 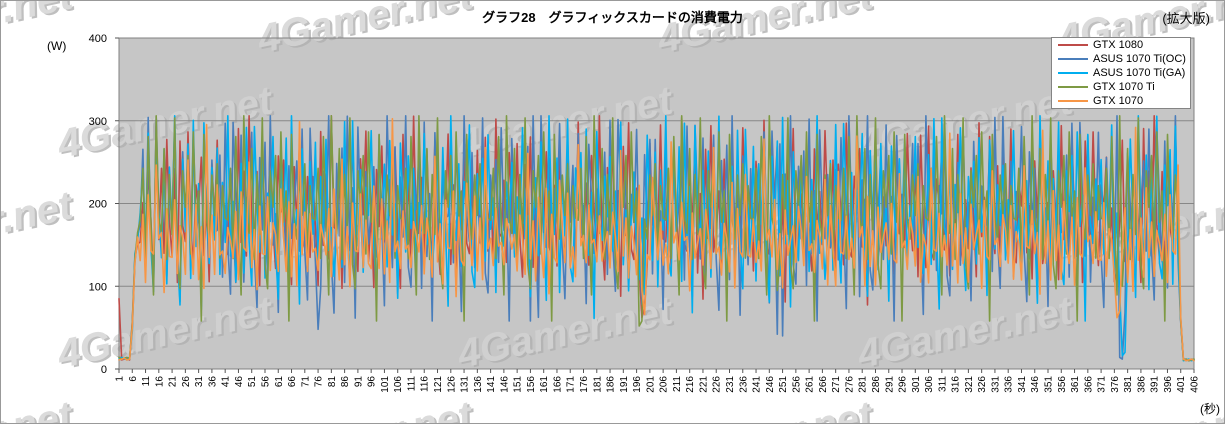 I want to click on svg-text: 336, so click(x=1009, y=384).